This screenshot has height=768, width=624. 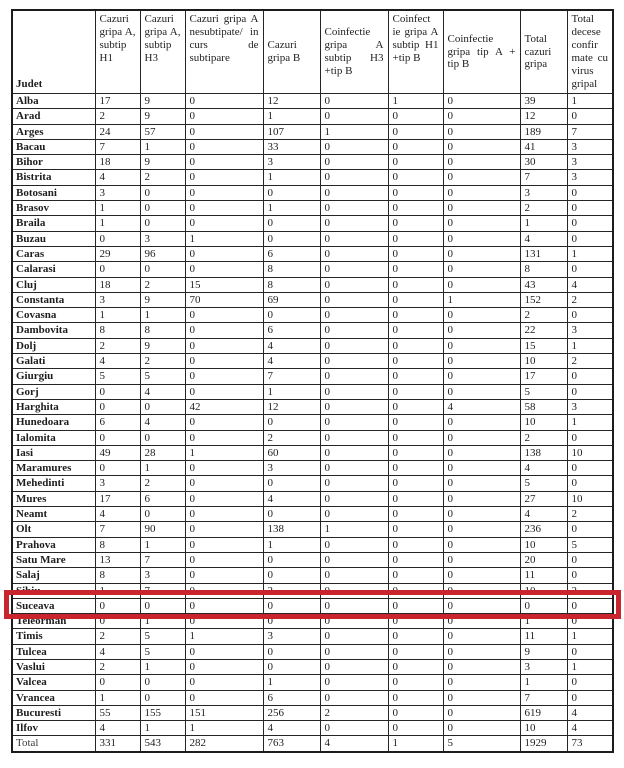 I want to click on county-name-cell: Suceava, so click(x=53, y=606).